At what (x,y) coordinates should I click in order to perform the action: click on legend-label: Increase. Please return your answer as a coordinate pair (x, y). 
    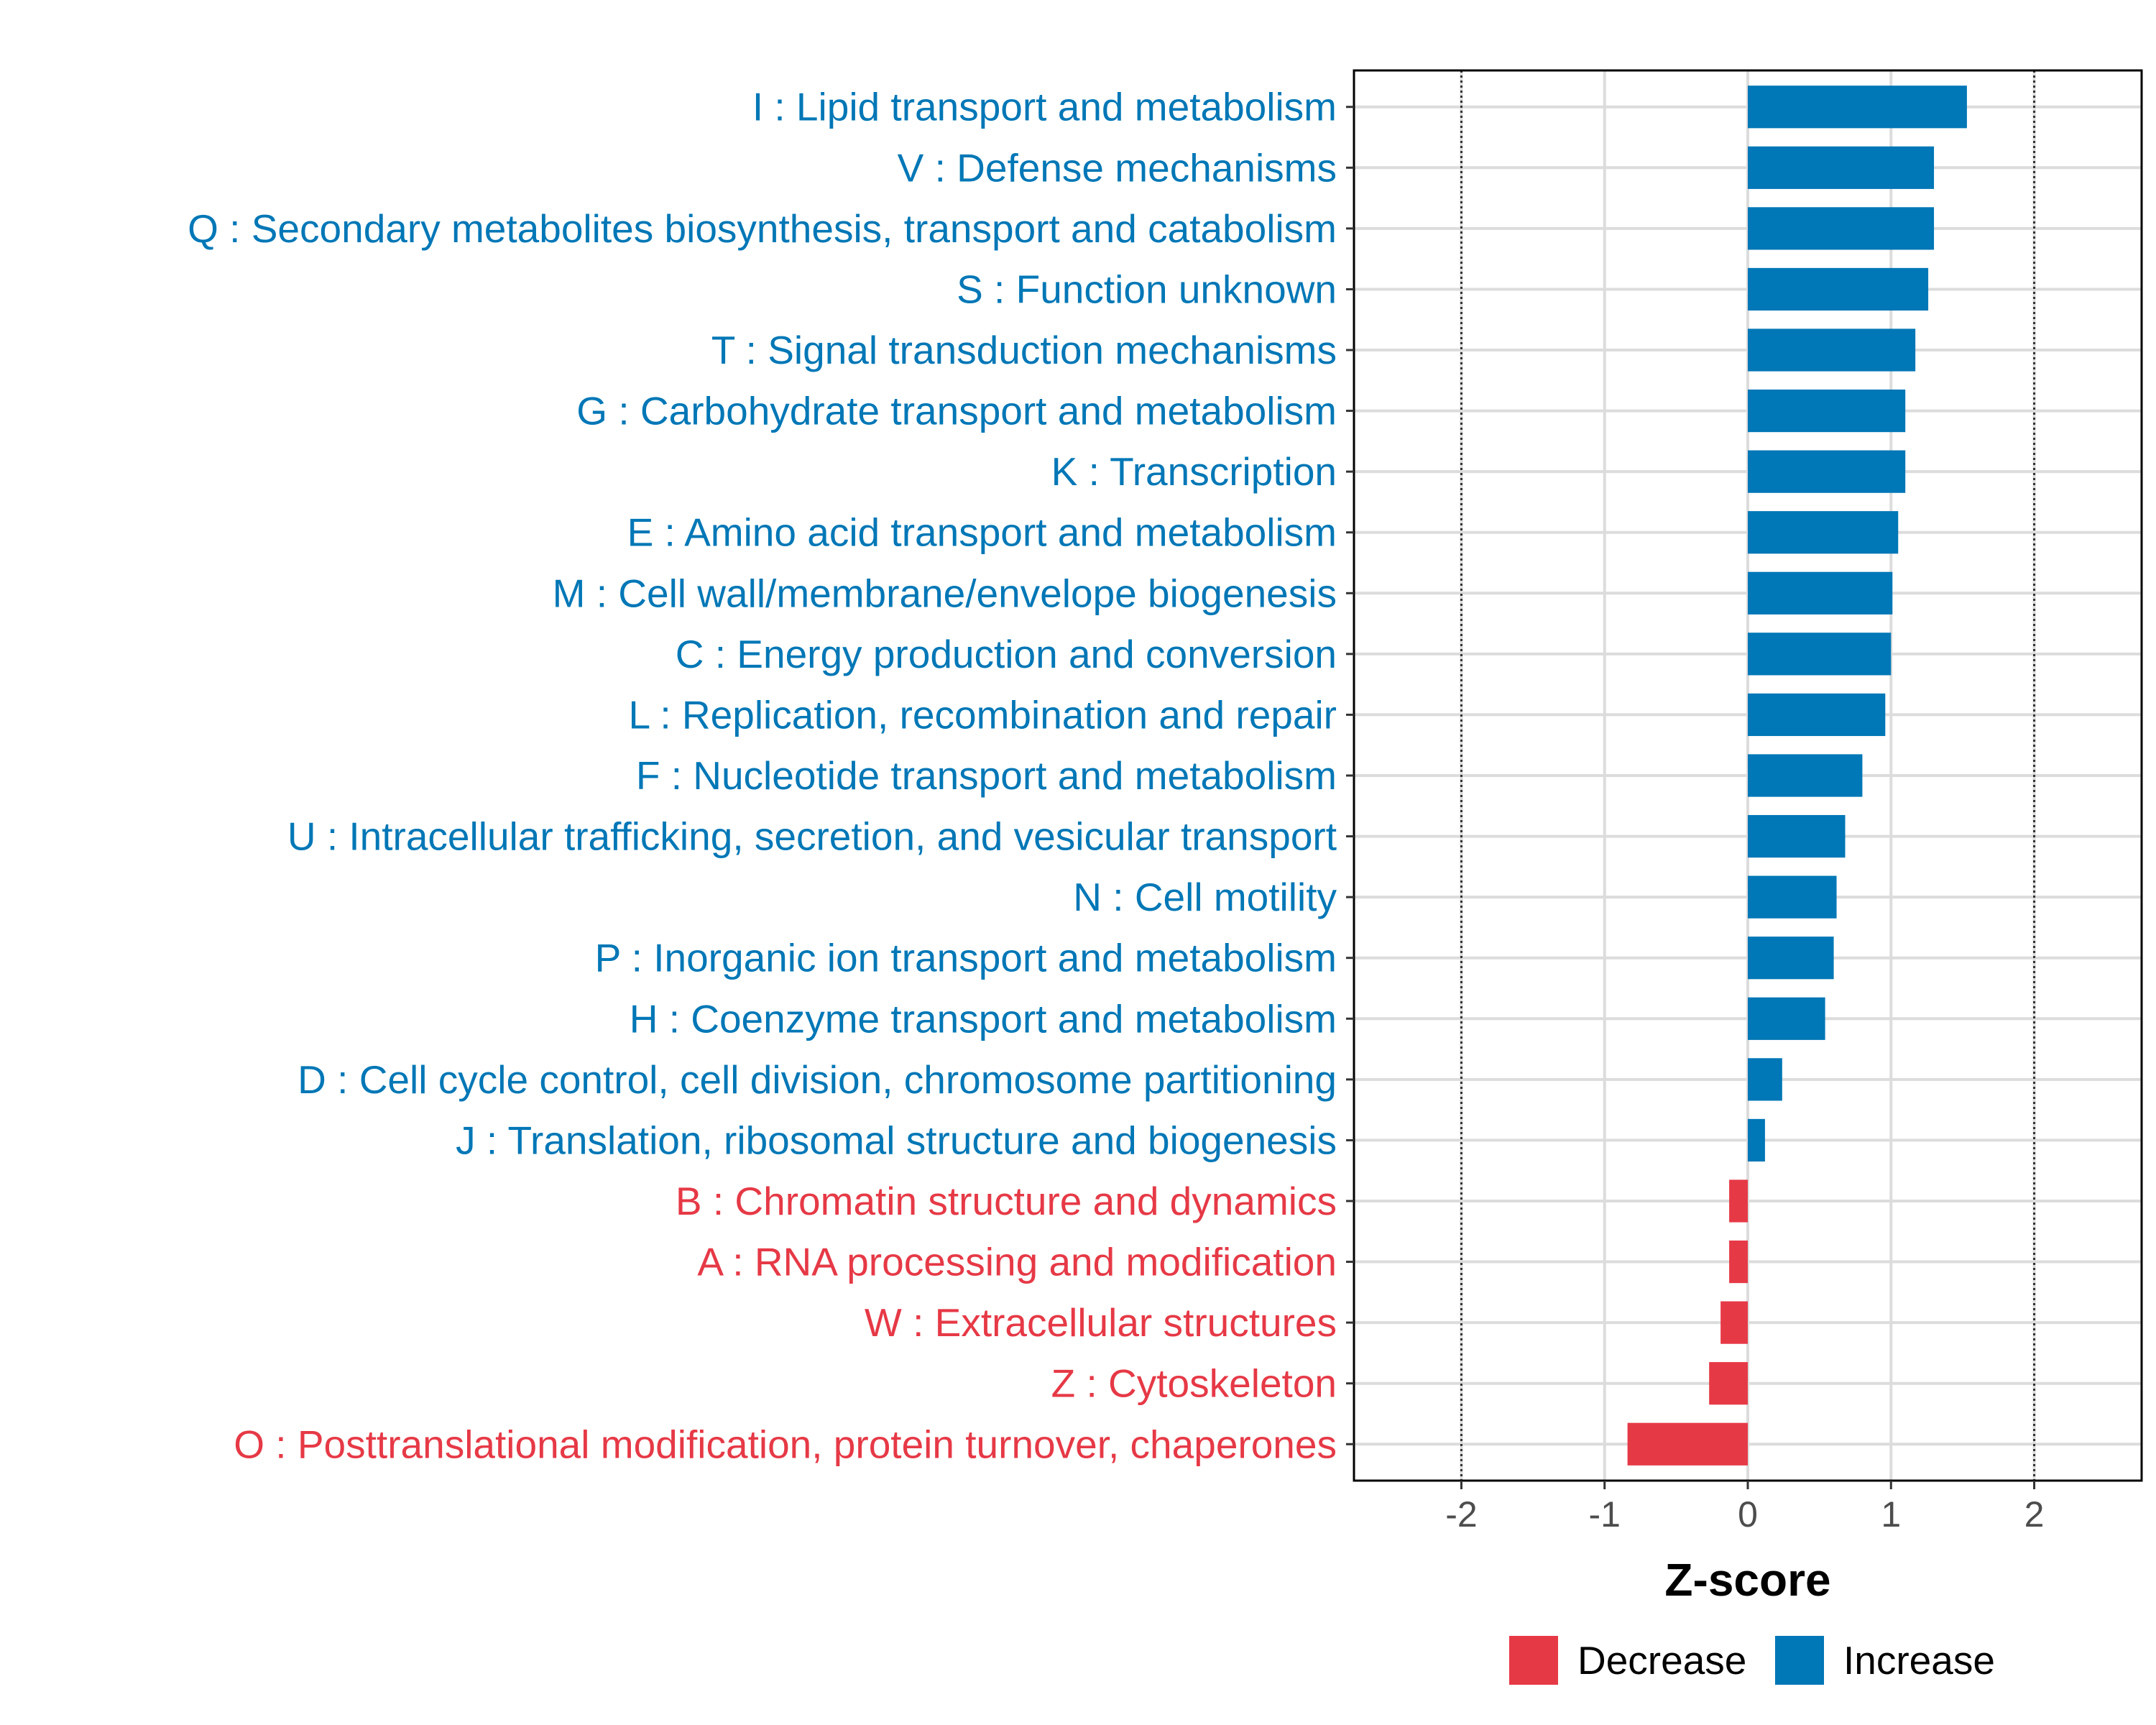
    Looking at the image, I should click on (1919, 1660).